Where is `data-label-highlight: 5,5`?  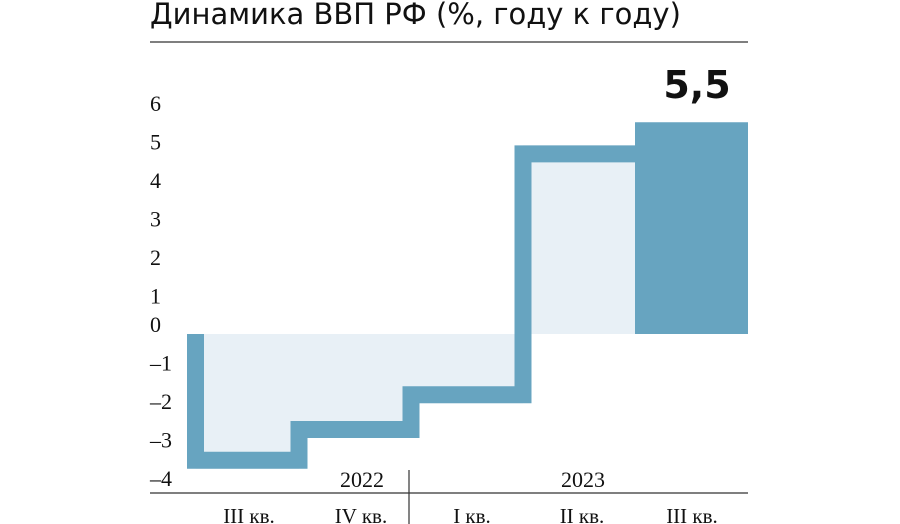 data-label-highlight: 5,5 is located at coordinates (696, 85).